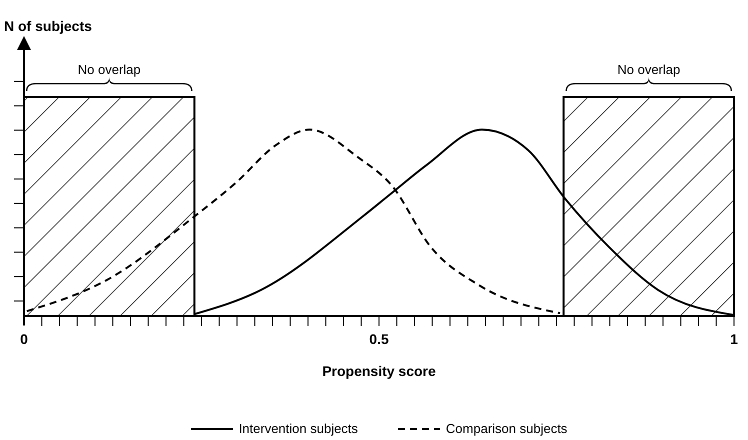 The image size is (748, 440). What do you see at coordinates (298, 428) in the screenshot?
I see `legend-label: Intervention subjects` at bounding box center [298, 428].